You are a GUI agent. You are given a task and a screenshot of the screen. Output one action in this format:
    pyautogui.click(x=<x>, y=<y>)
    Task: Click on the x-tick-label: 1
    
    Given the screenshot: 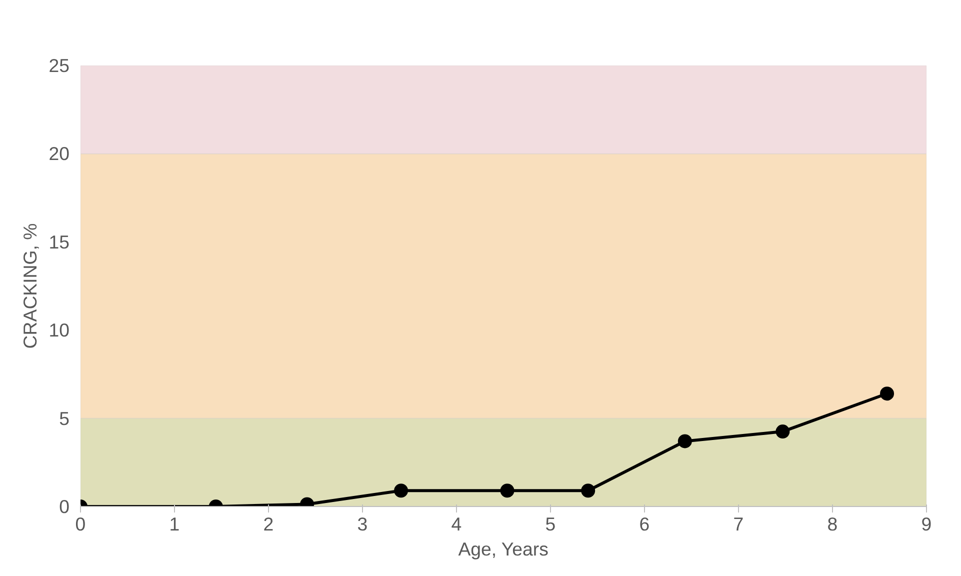 What is the action you would take?
    pyautogui.click(x=174, y=524)
    